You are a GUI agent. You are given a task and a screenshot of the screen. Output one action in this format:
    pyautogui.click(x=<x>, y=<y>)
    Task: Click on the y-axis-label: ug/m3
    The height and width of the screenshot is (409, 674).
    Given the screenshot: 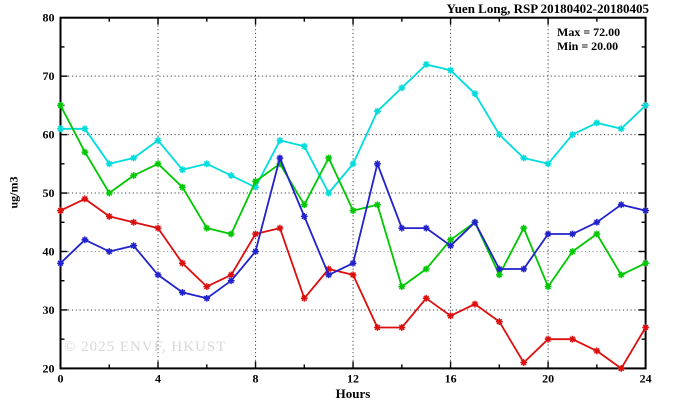 What is the action you would take?
    pyautogui.click(x=13, y=192)
    